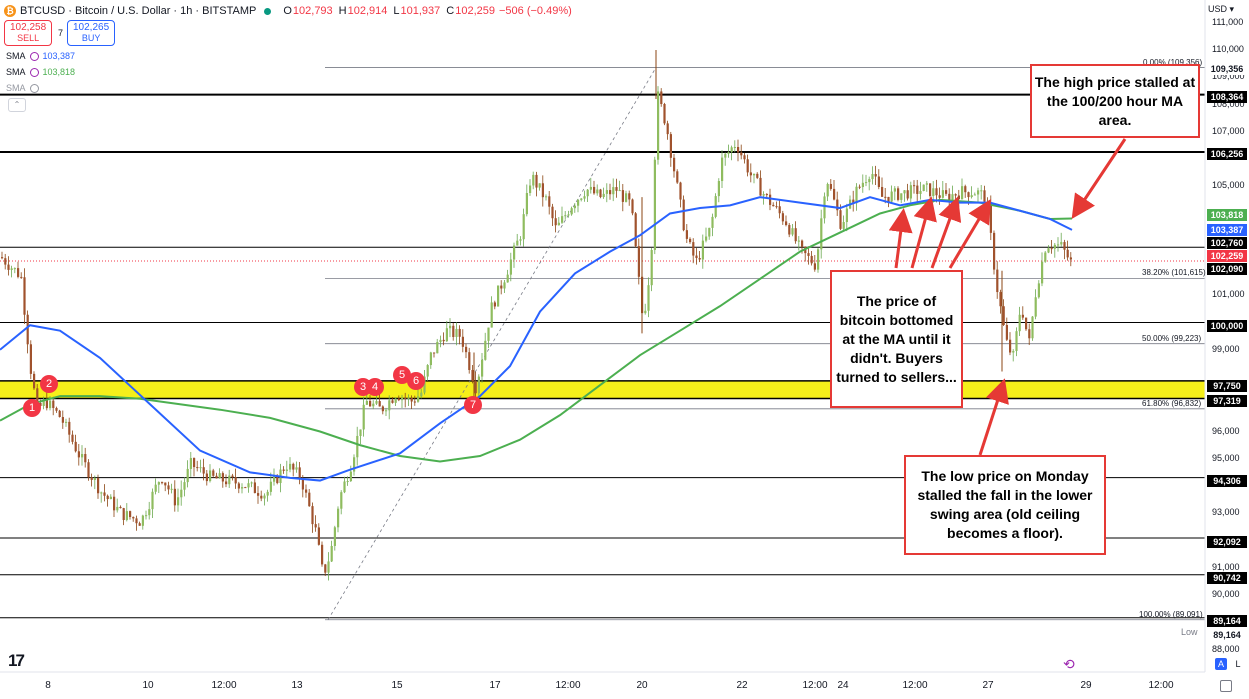 This screenshot has height=699, width=1249. Describe the element at coordinates (34, 56) in the screenshot. I see `eye-icon` at that location.